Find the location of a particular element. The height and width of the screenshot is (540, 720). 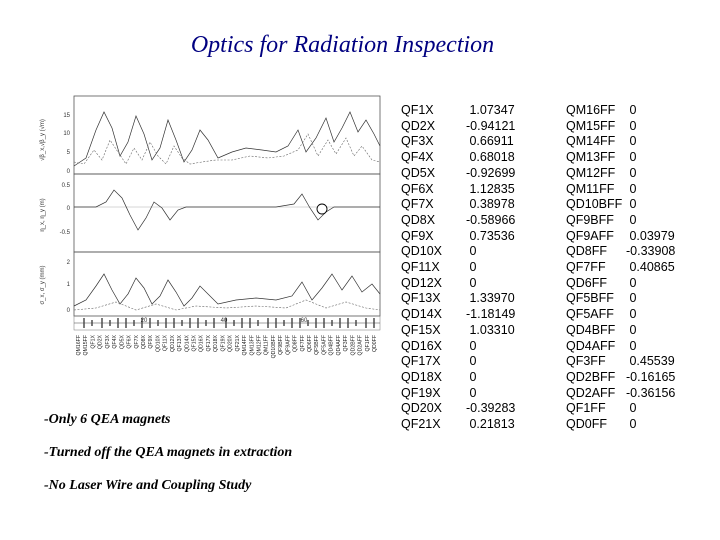

element-label: QD2BFF is located at coordinates (353, 345).